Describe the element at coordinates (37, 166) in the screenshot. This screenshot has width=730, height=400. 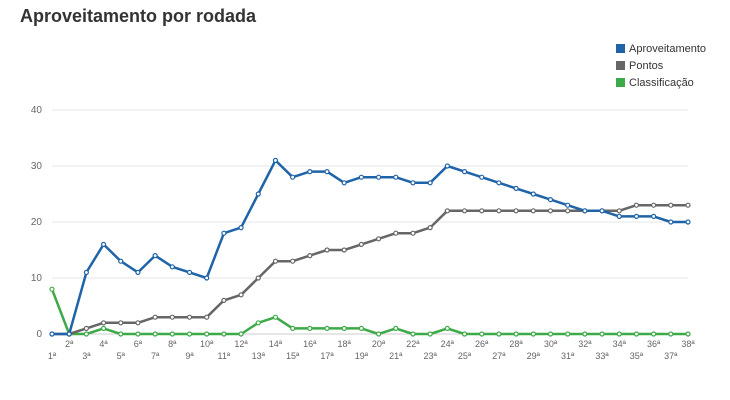
I see `y-tick-label: 30` at that location.